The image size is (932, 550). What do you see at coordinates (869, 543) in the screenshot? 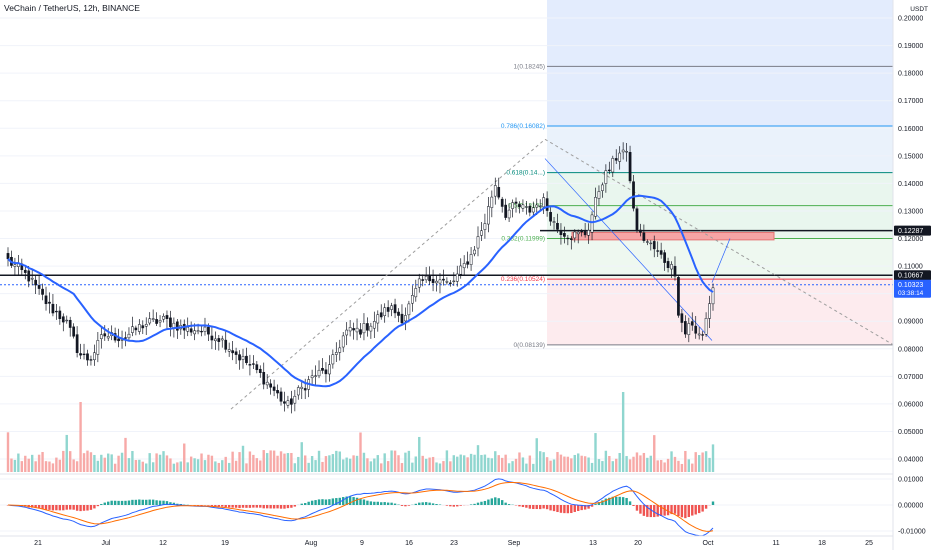
I see `time-axis-label: 25` at bounding box center [869, 543].